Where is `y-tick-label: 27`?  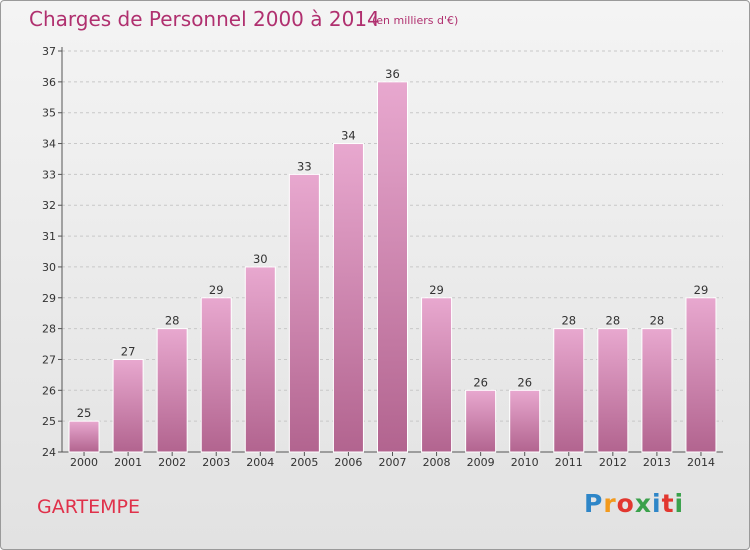 y-tick-label: 27 is located at coordinates (49, 359).